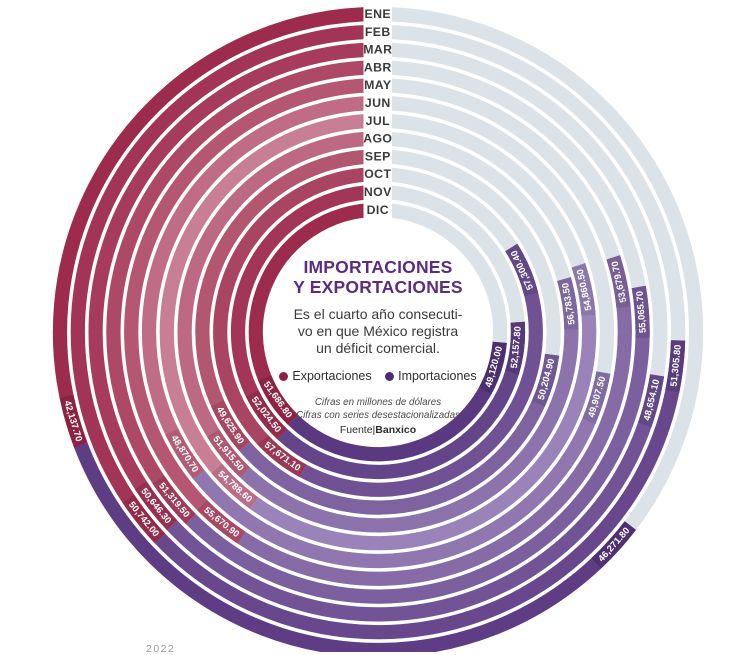 This screenshot has width=750, height=655. Describe the element at coordinates (377, 174) in the screenshot. I see `month-label-OCT: OCT` at that location.